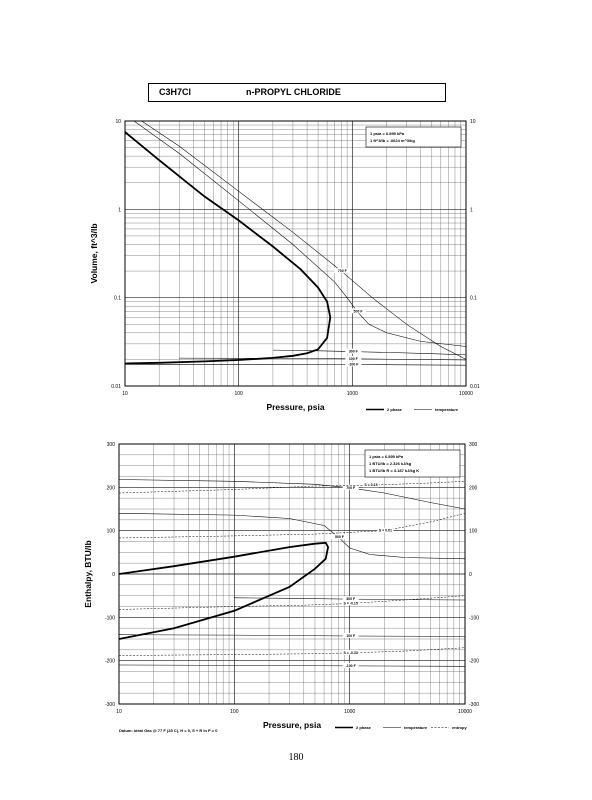  What do you see at coordinates (473, 532) in the screenshot?
I see `y-tick-label-right: 100` at bounding box center [473, 532].